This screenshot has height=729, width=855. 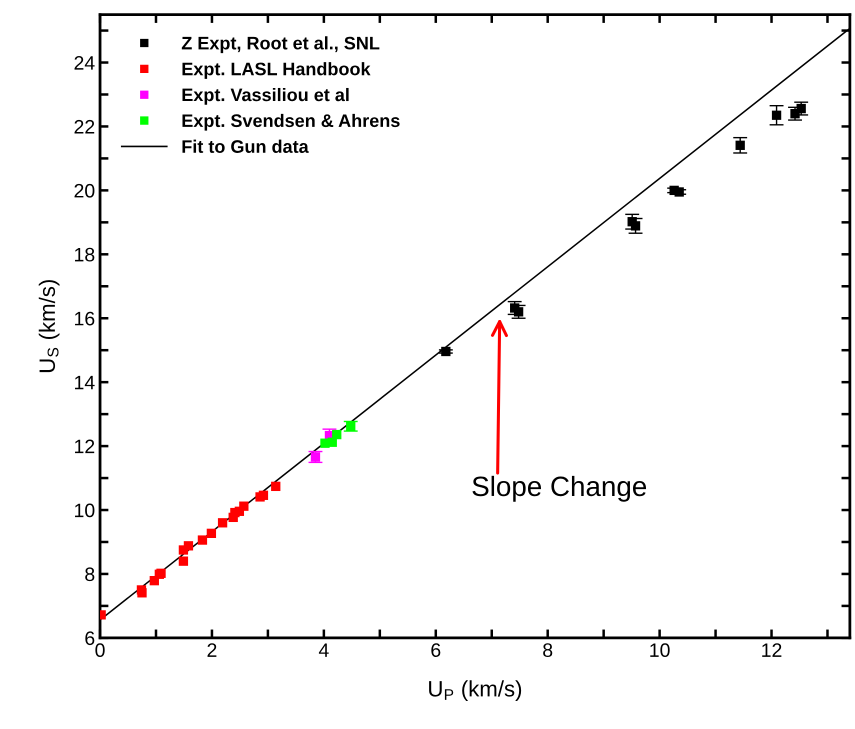 What do you see at coordinates (84, 63) in the screenshot?
I see `y-tick-label: 24` at bounding box center [84, 63].